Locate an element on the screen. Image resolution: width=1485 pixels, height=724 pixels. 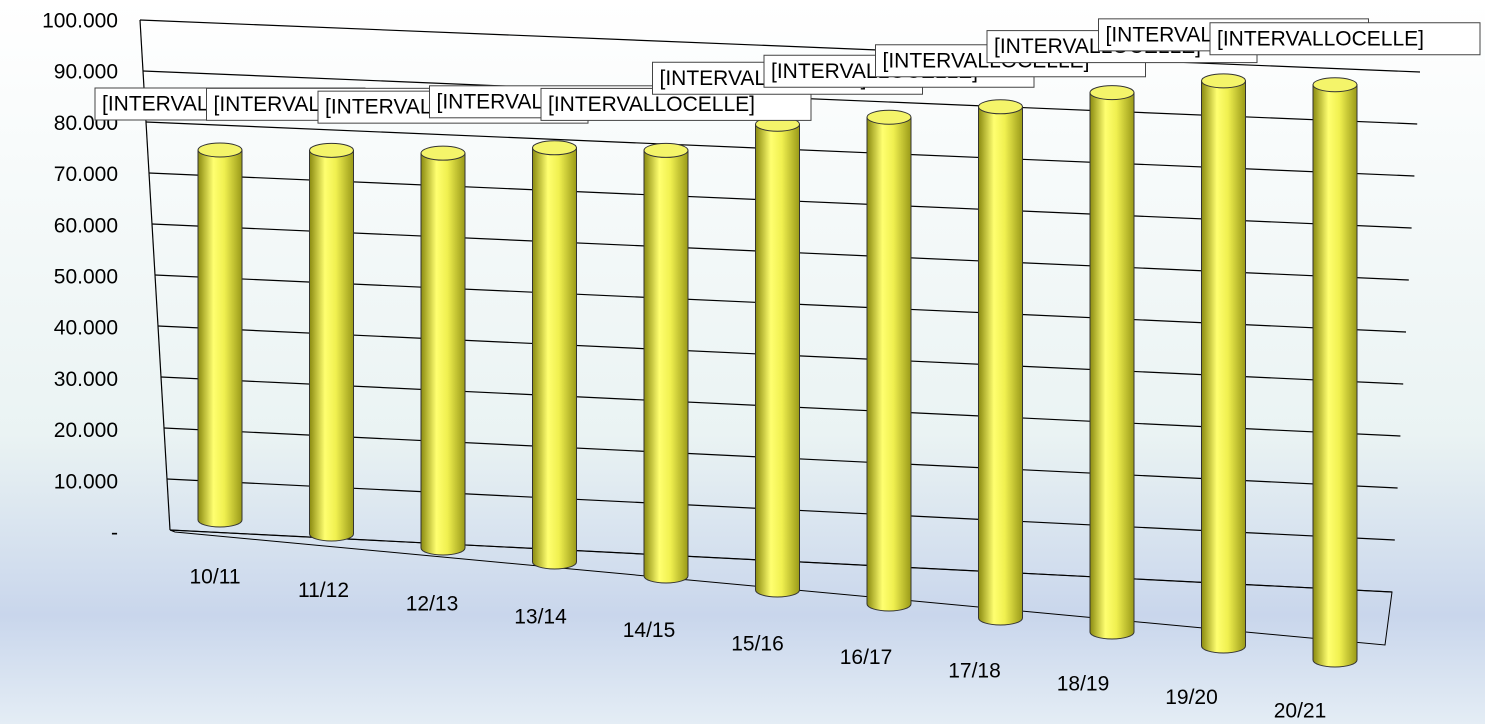
y-tick-label: 70.000 is located at coordinates (86, 174).